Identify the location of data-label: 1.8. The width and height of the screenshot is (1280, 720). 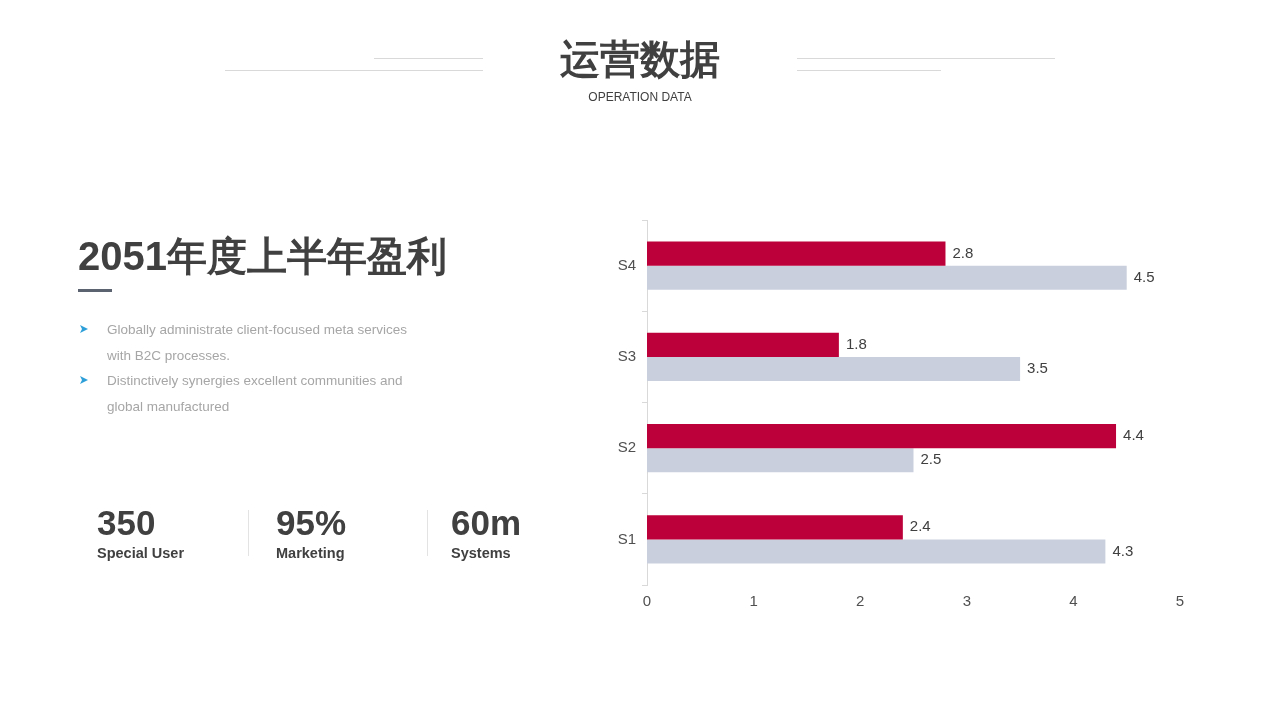
(856, 343).